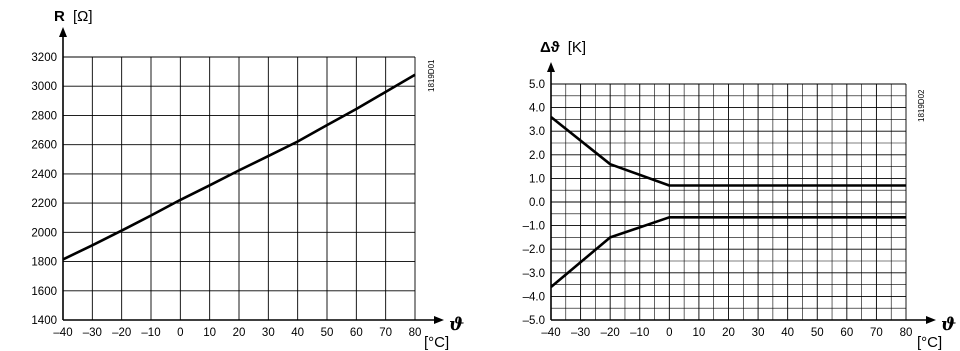 This screenshot has width=960, height=351. I want to click on chart2-y-tick-label: 4.0, so click(537, 109).